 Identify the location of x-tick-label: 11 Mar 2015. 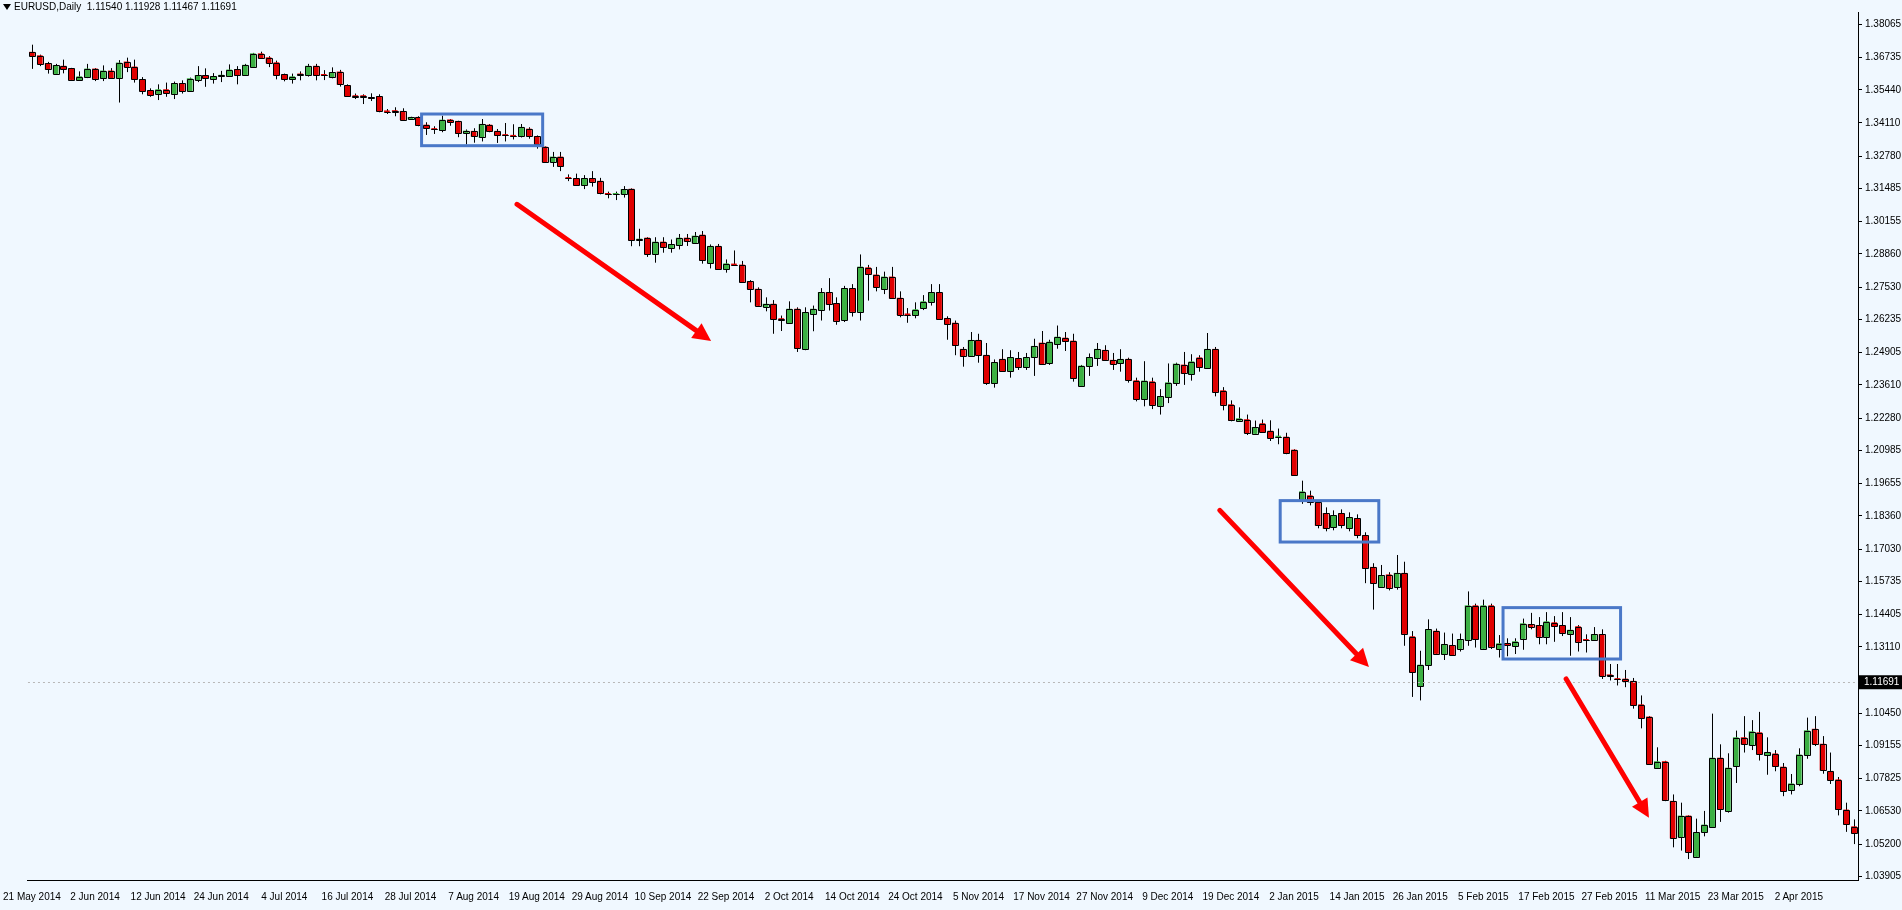
(1672, 896).